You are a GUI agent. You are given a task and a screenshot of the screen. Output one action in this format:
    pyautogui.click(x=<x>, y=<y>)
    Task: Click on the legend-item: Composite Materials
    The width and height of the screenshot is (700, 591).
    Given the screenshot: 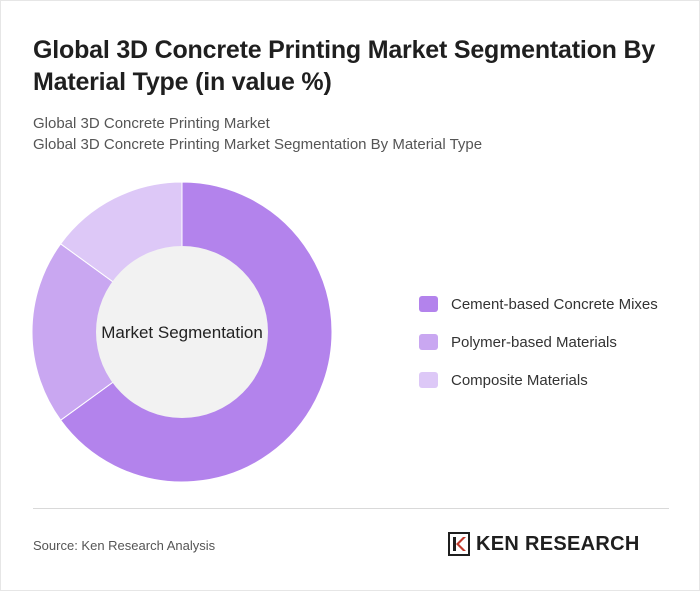 What is the action you would take?
    pyautogui.click(x=554, y=380)
    